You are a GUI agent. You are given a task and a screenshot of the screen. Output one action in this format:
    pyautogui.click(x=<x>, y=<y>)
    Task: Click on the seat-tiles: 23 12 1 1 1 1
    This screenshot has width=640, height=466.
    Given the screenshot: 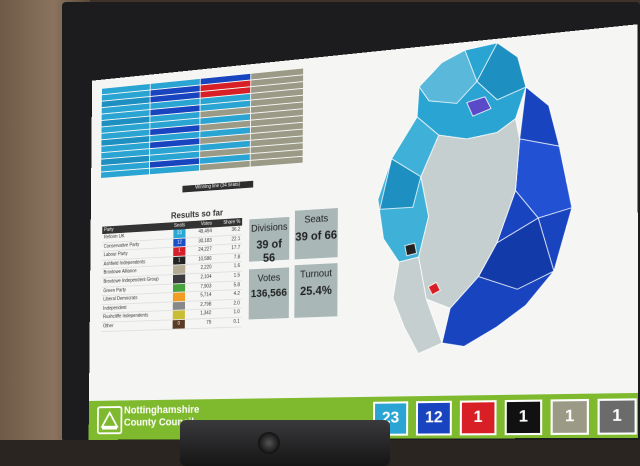 What is the action you would take?
    pyautogui.click(x=505, y=416)
    